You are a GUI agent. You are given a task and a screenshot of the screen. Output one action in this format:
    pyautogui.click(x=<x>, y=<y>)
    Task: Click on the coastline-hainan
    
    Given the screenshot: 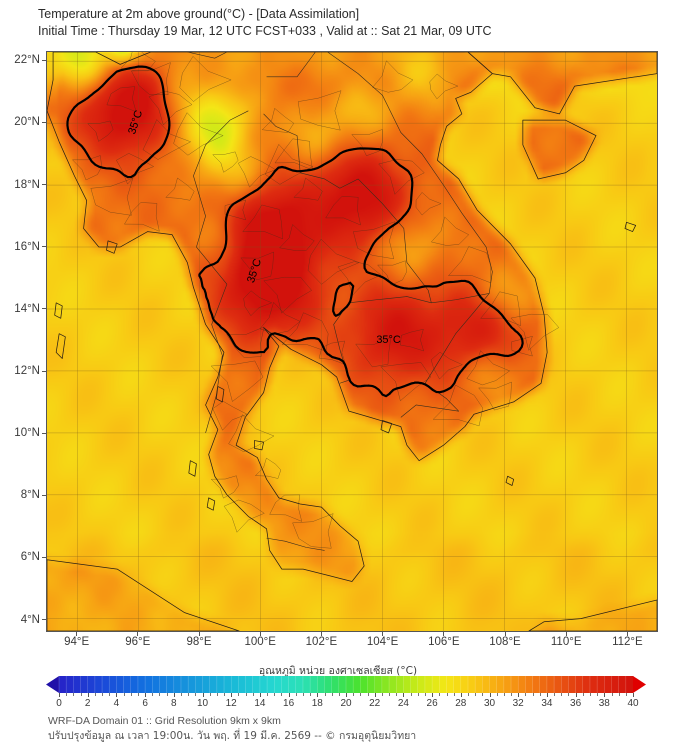 What is the action you would take?
    pyautogui.click(x=559, y=149)
    